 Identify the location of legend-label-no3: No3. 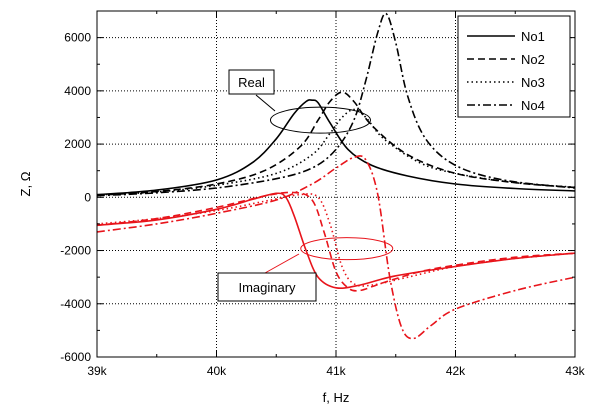
(533, 82).